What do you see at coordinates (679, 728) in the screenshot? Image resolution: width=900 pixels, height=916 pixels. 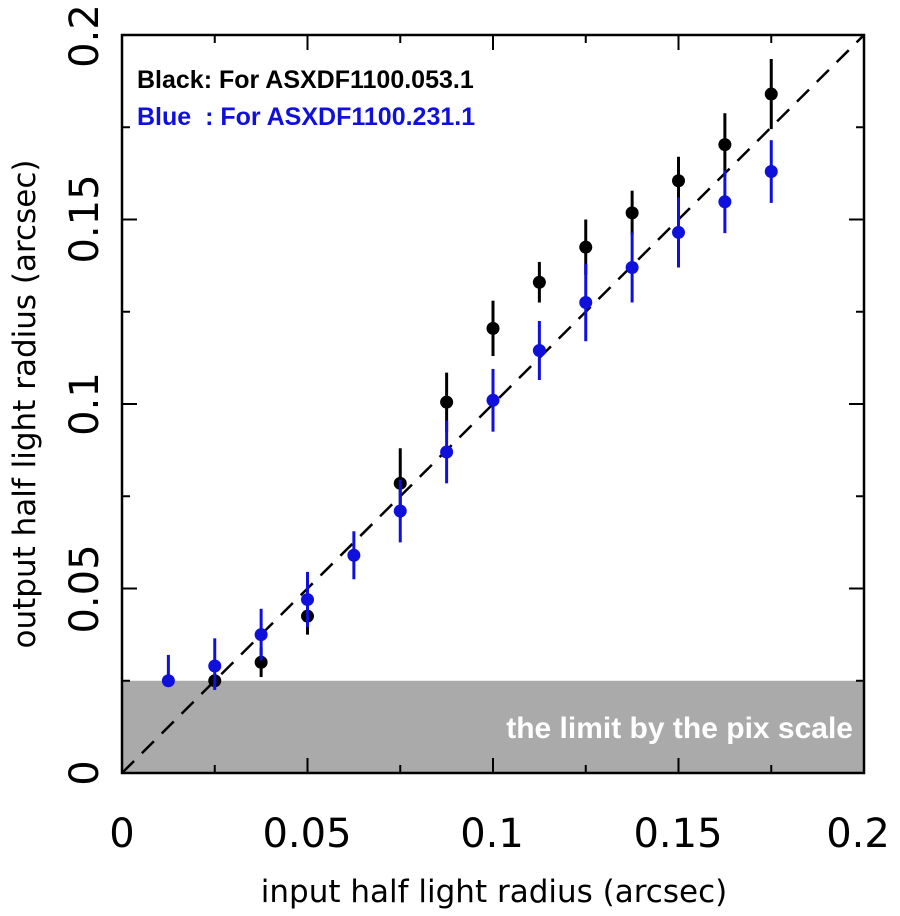 I see `limit-region-label: the limit by the pix scale` at bounding box center [679, 728].